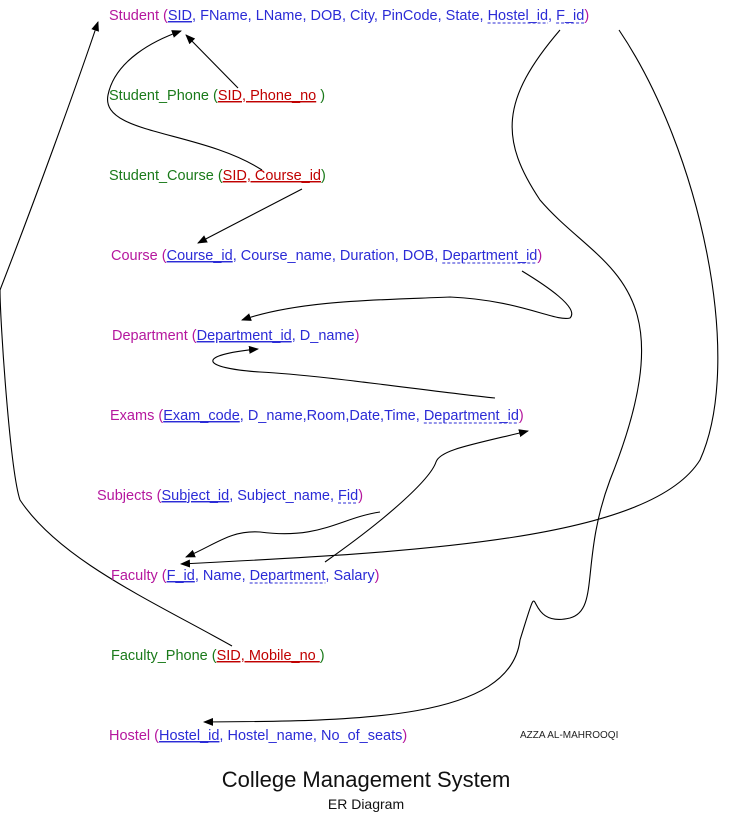  Describe the element at coordinates (283, 496) in the screenshot. I see `attribute: Subject_name` at that location.